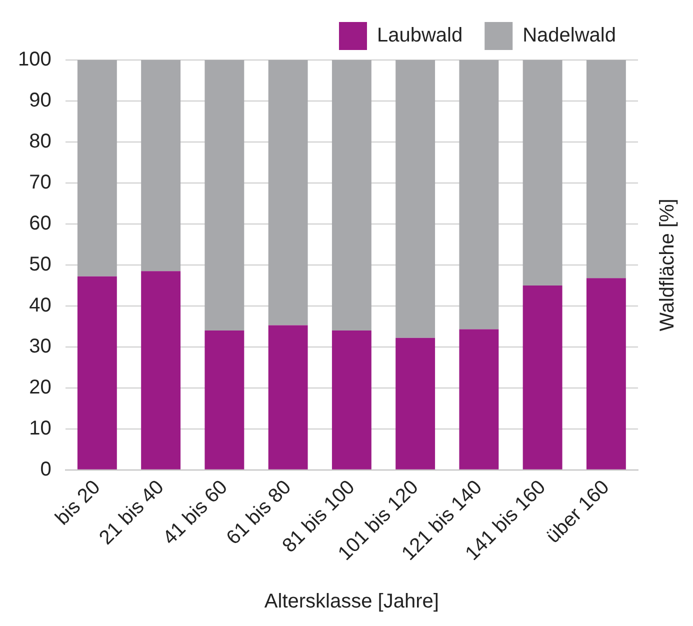 Image resolution: width=693 pixels, height=626 pixels. Describe the element at coordinates (40, 387) in the screenshot. I see `y-tick-label: 20` at that location.